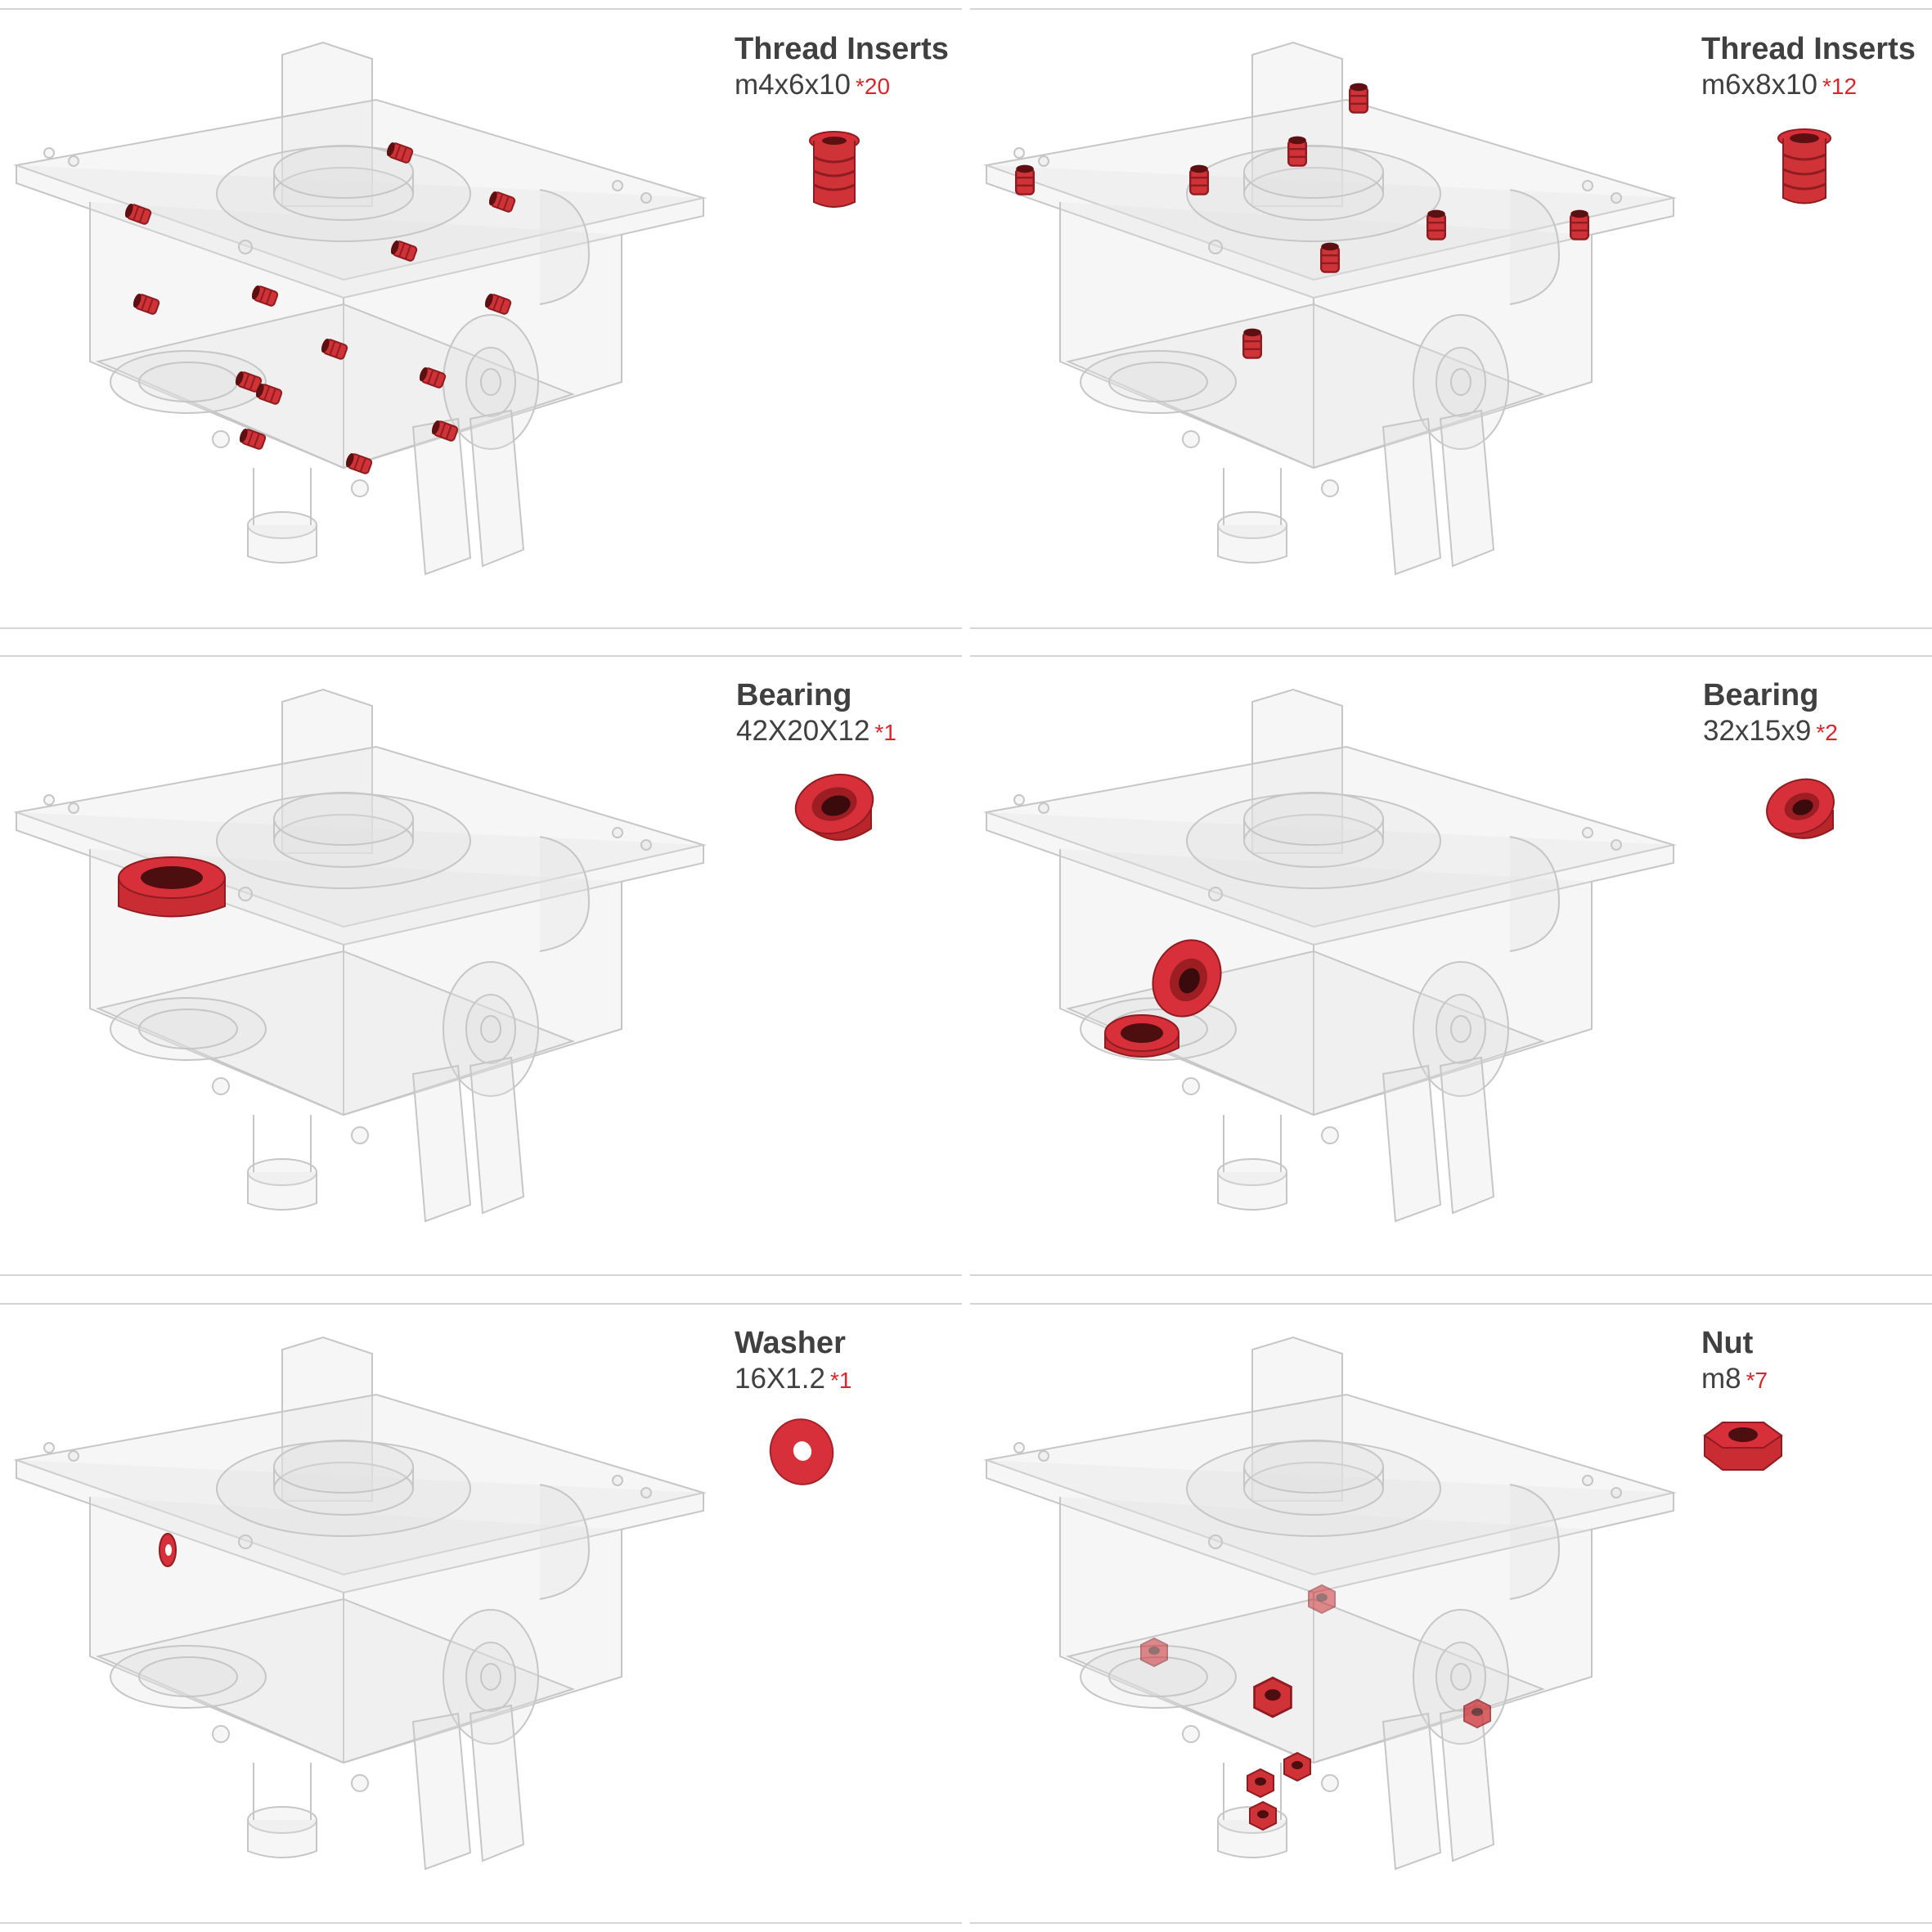 The height and width of the screenshot is (1932, 1932). Describe the element at coordinates (481, 9) in the screenshot. I see `divider-top-left` at that location.